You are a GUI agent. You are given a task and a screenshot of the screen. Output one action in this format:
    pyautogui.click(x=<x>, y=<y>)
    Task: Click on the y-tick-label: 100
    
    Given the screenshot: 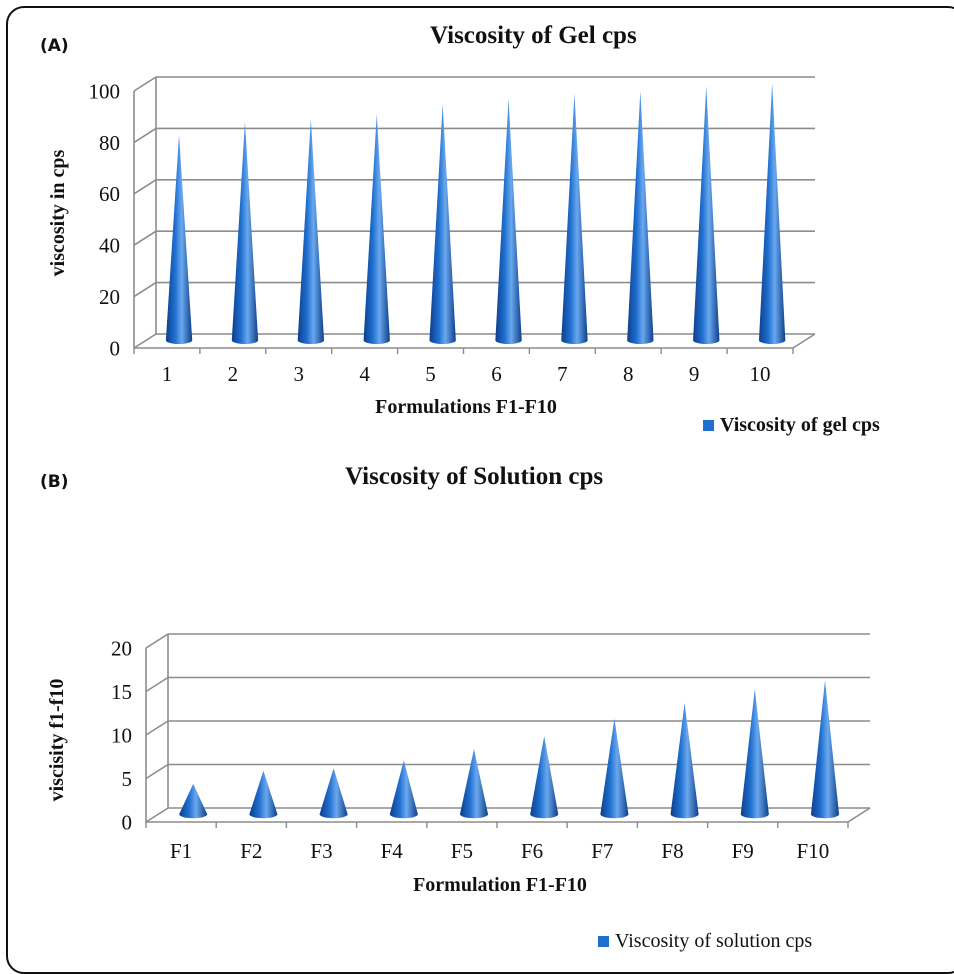 What is the action you would take?
    pyautogui.click(x=105, y=91)
    